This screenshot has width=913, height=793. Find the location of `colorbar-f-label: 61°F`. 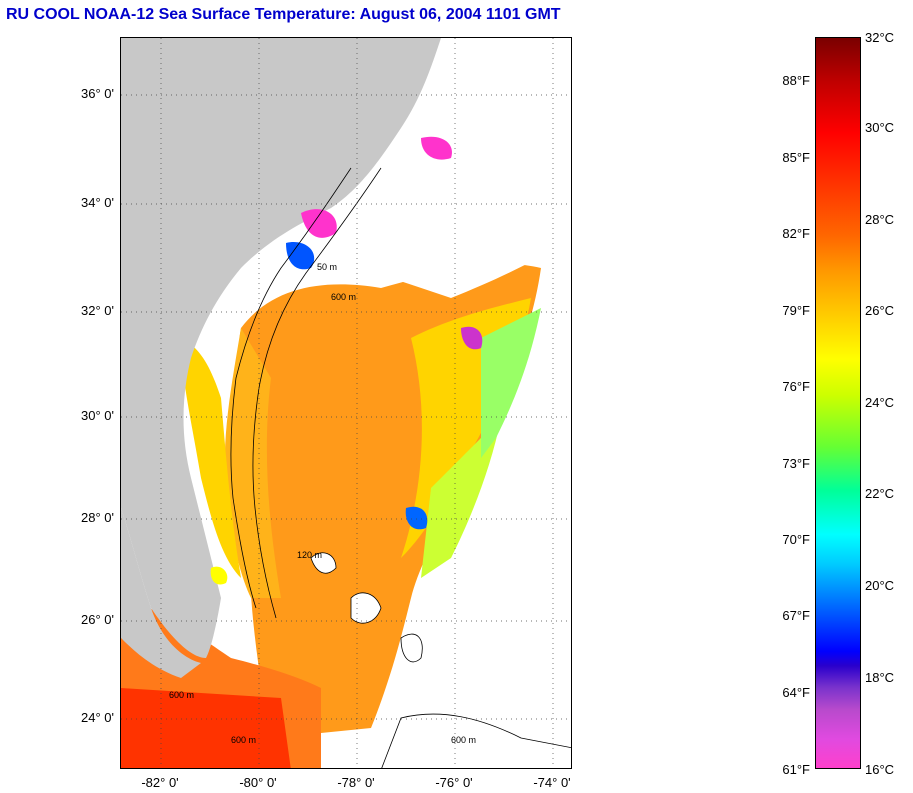

colorbar-f-label: 61°F is located at coordinates (796, 769).